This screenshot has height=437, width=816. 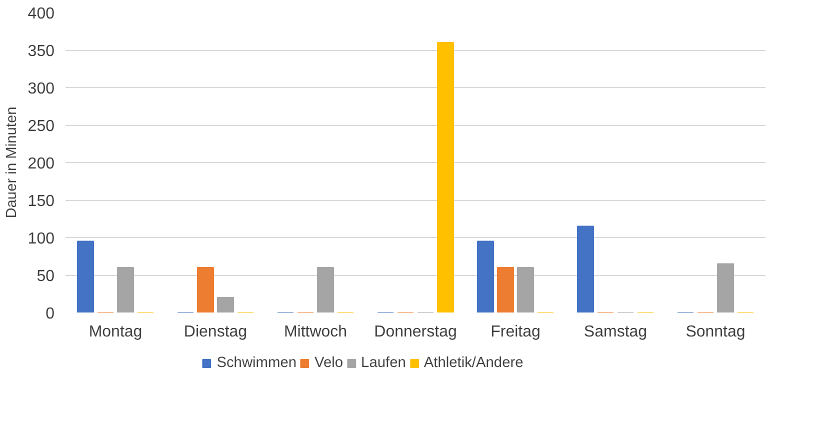 I want to click on legend-label: Velo, so click(x=329, y=363).